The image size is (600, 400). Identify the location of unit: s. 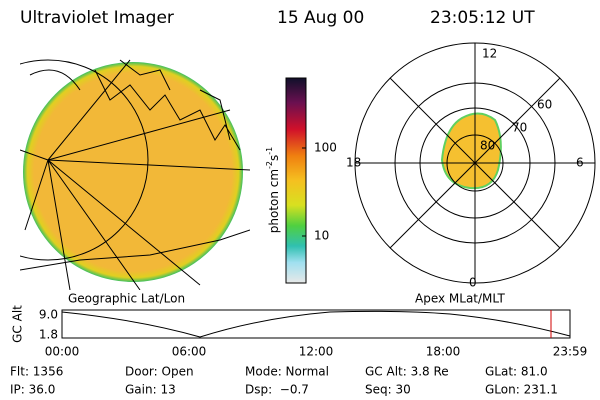
(274, 158).